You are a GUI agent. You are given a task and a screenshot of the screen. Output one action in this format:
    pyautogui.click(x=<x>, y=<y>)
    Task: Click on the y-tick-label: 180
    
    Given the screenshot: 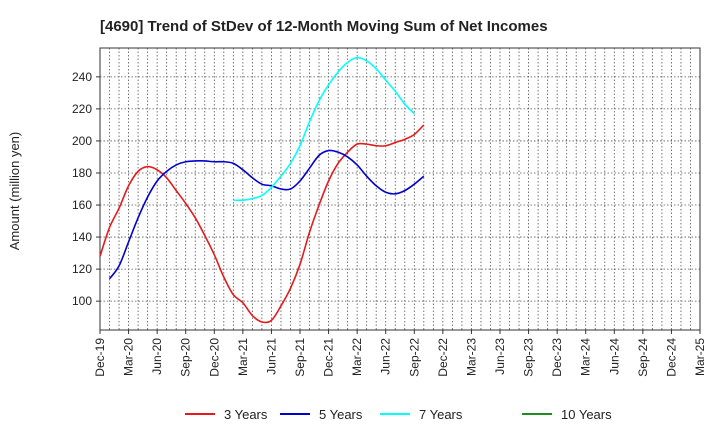 What is the action you would take?
    pyautogui.click(x=82, y=173)
    